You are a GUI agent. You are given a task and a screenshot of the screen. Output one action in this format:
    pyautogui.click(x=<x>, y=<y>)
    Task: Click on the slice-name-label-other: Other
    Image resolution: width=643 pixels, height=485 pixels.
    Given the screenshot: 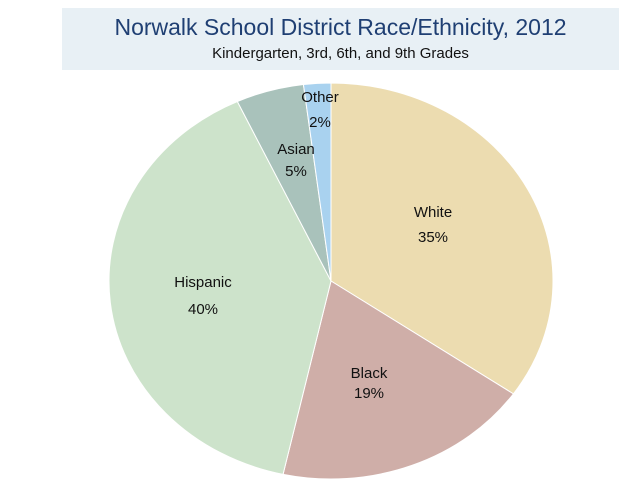 What is the action you would take?
    pyautogui.click(x=320, y=97)
    